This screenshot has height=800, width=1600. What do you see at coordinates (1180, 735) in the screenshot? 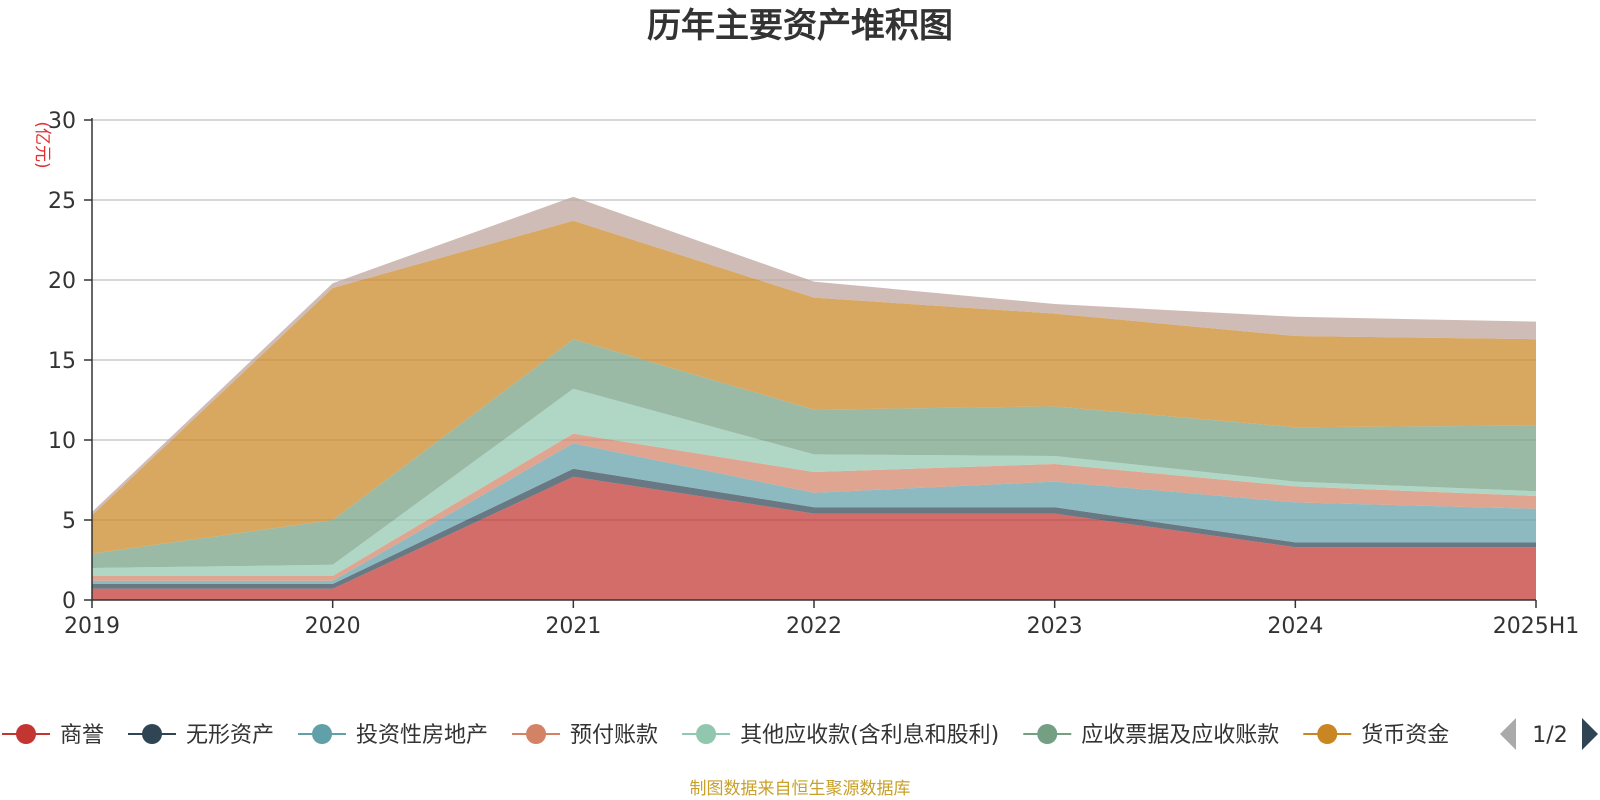
I see `legend-label: 应收票据及应收账款` at bounding box center [1180, 735].